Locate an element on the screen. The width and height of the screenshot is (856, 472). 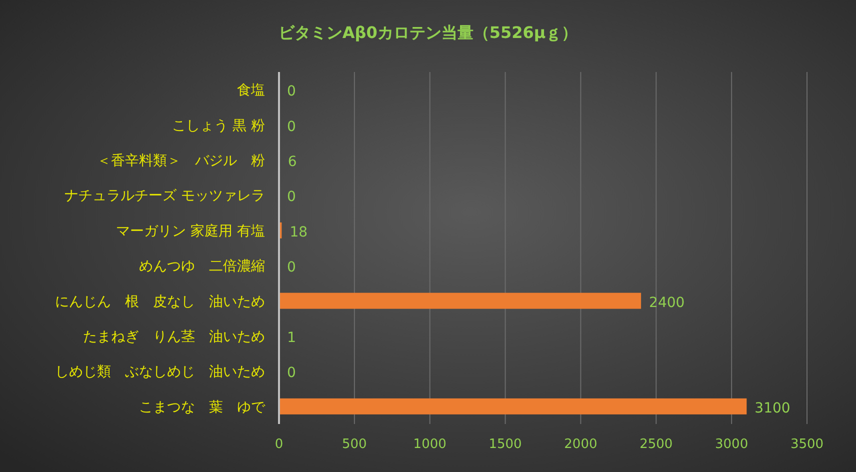
chart-title: ビタミンAβ0カロテン当量（5526μｇ） is located at coordinates (428, 32).